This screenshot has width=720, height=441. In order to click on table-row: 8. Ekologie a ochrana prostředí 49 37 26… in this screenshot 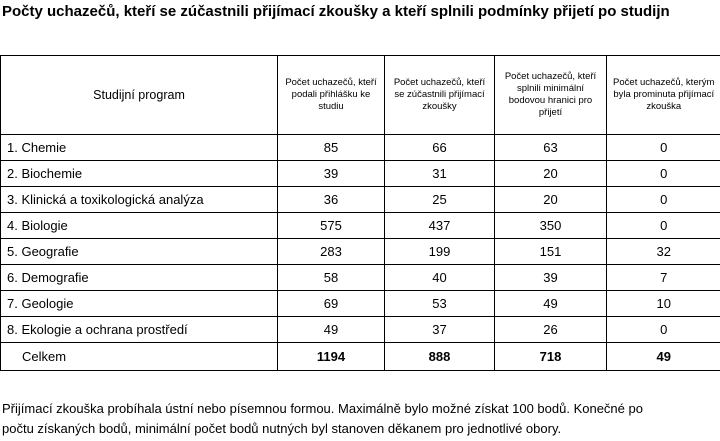, I will do `click(360, 329)`.